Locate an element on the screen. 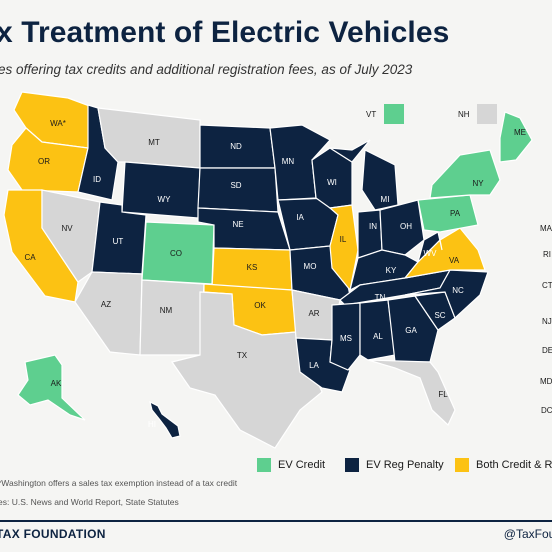 Image resolution: width=552 pixels, height=552 pixels. label-MS: MS is located at coordinates (346, 338).